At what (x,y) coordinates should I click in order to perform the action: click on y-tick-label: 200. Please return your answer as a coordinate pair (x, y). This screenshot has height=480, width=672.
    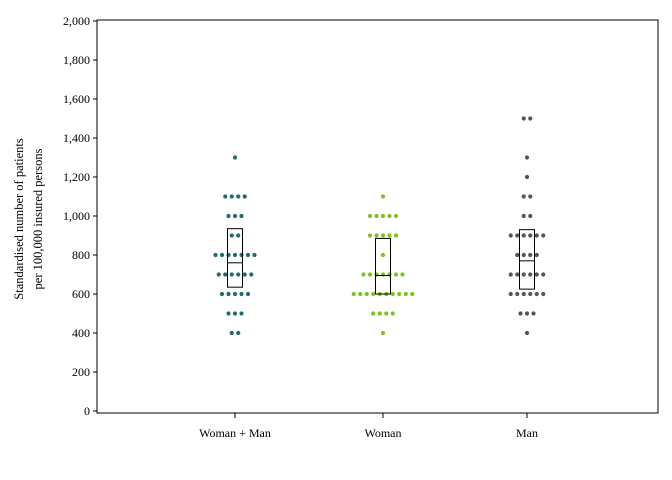
    Looking at the image, I should click on (81, 372).